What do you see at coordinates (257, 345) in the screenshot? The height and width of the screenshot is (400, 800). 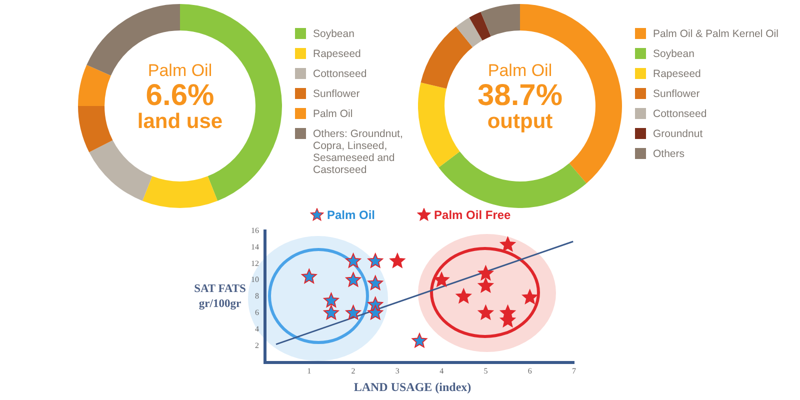 I see `y-tick-label: 2` at bounding box center [257, 345].